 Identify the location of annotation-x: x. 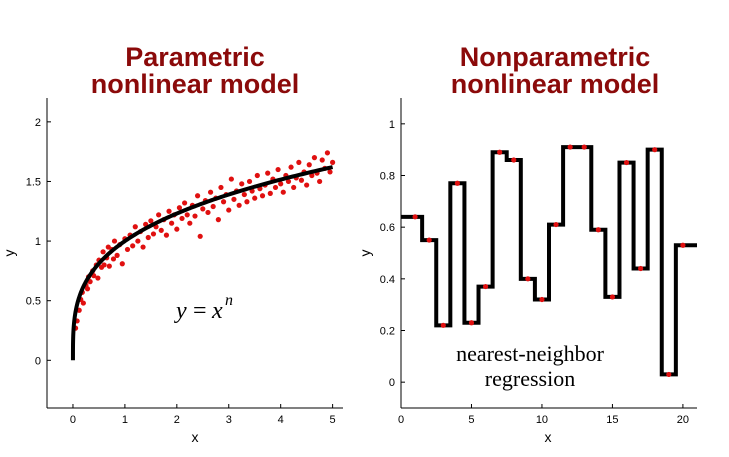
(217, 311).